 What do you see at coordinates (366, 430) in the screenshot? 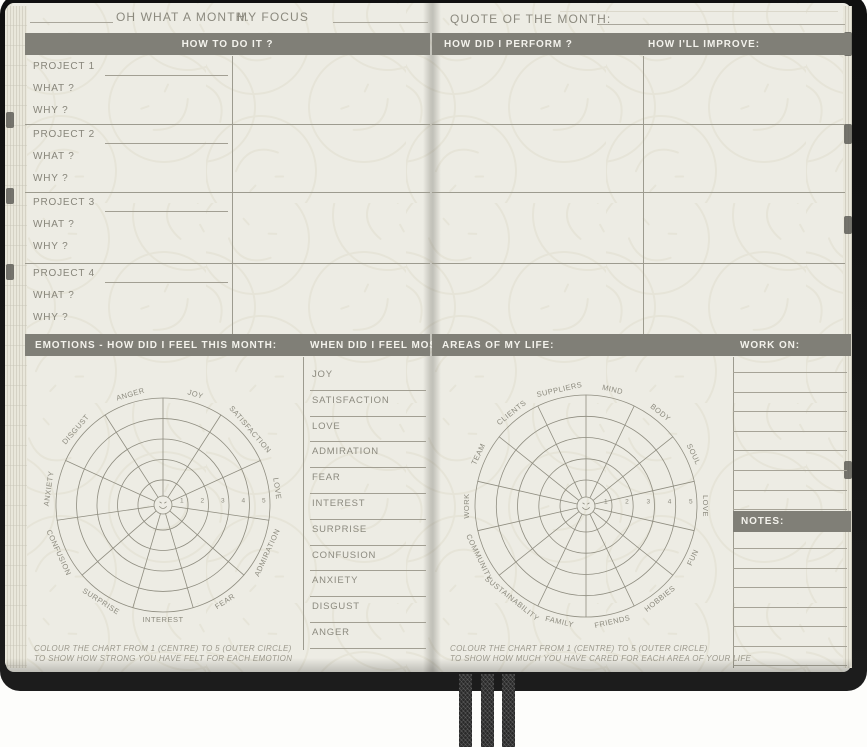
I see `feel-most-item: LOVE` at bounding box center [366, 430].